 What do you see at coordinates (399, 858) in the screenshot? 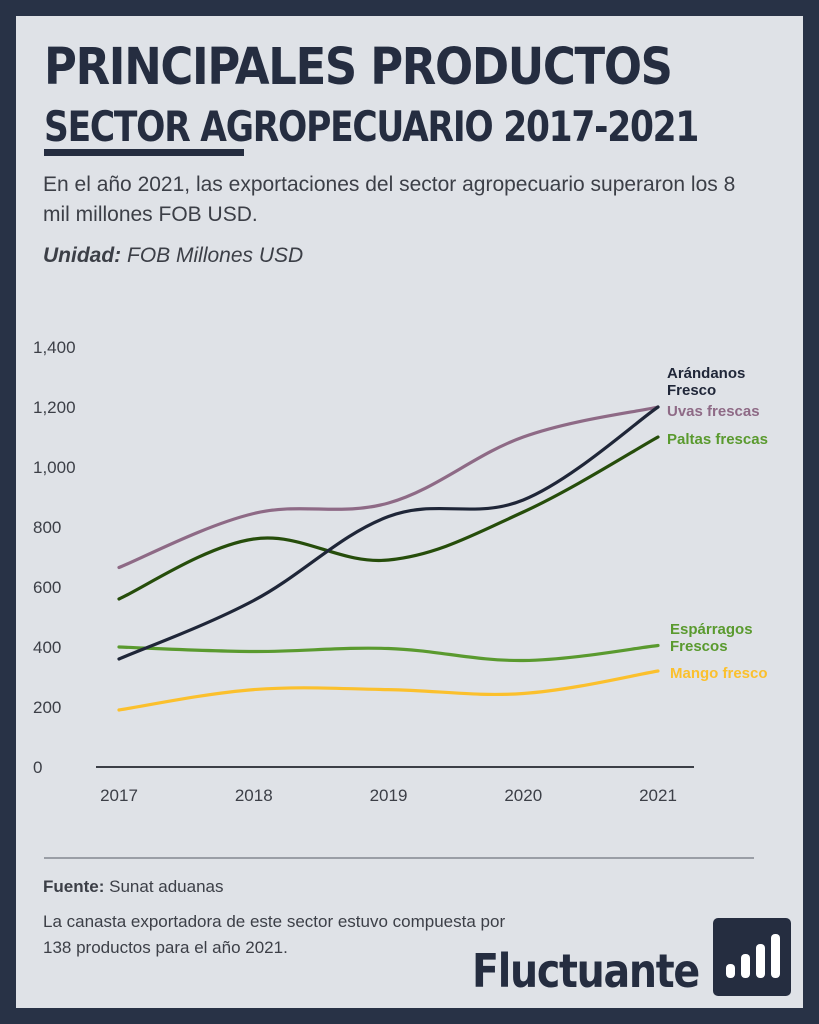
I see `footer-divider` at bounding box center [399, 858].